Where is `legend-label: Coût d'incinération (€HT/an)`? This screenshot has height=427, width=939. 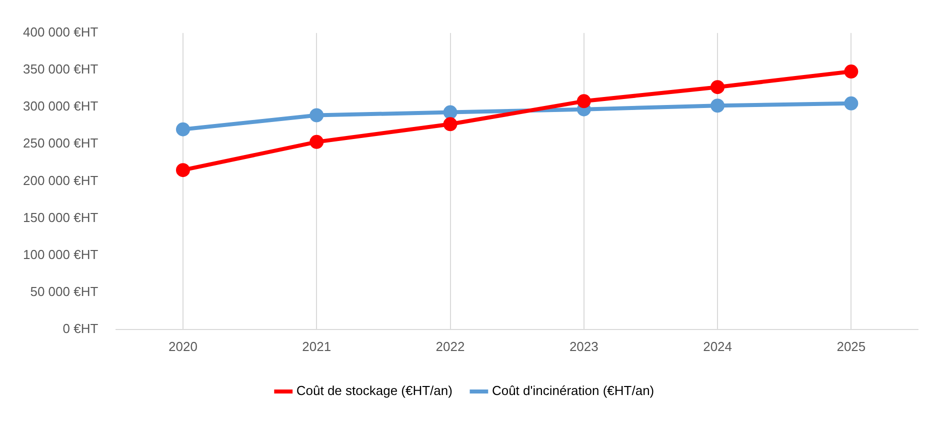
legend-label: Coût d'incinération (€HT/an) is located at coordinates (573, 390).